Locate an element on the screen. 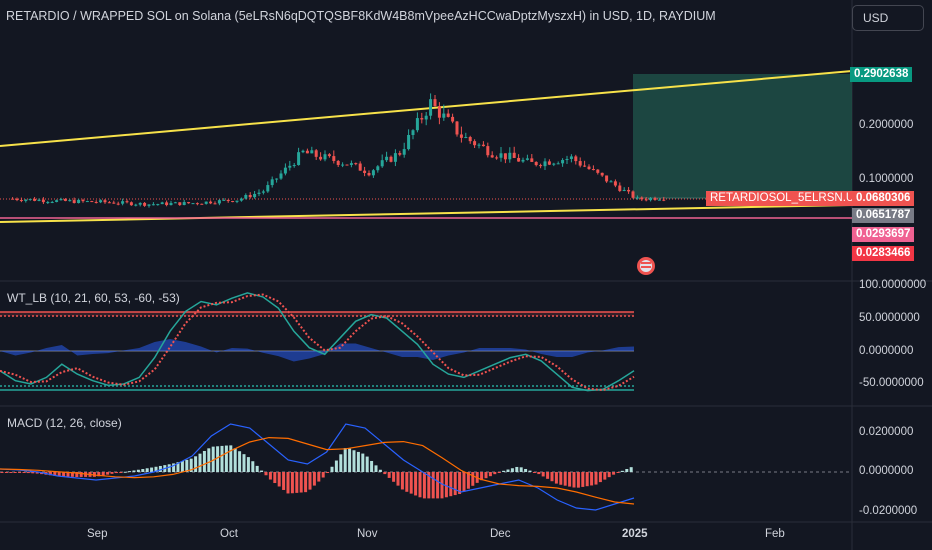 This screenshot has width=932, height=550. price-tick-0.2: 0.2000000 is located at coordinates (886, 125).